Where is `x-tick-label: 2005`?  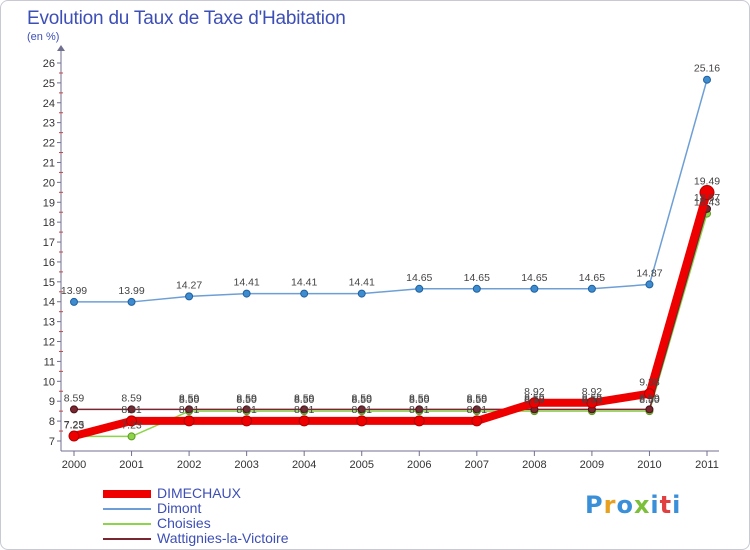
x-tick-label: 2005 is located at coordinates (361, 465).